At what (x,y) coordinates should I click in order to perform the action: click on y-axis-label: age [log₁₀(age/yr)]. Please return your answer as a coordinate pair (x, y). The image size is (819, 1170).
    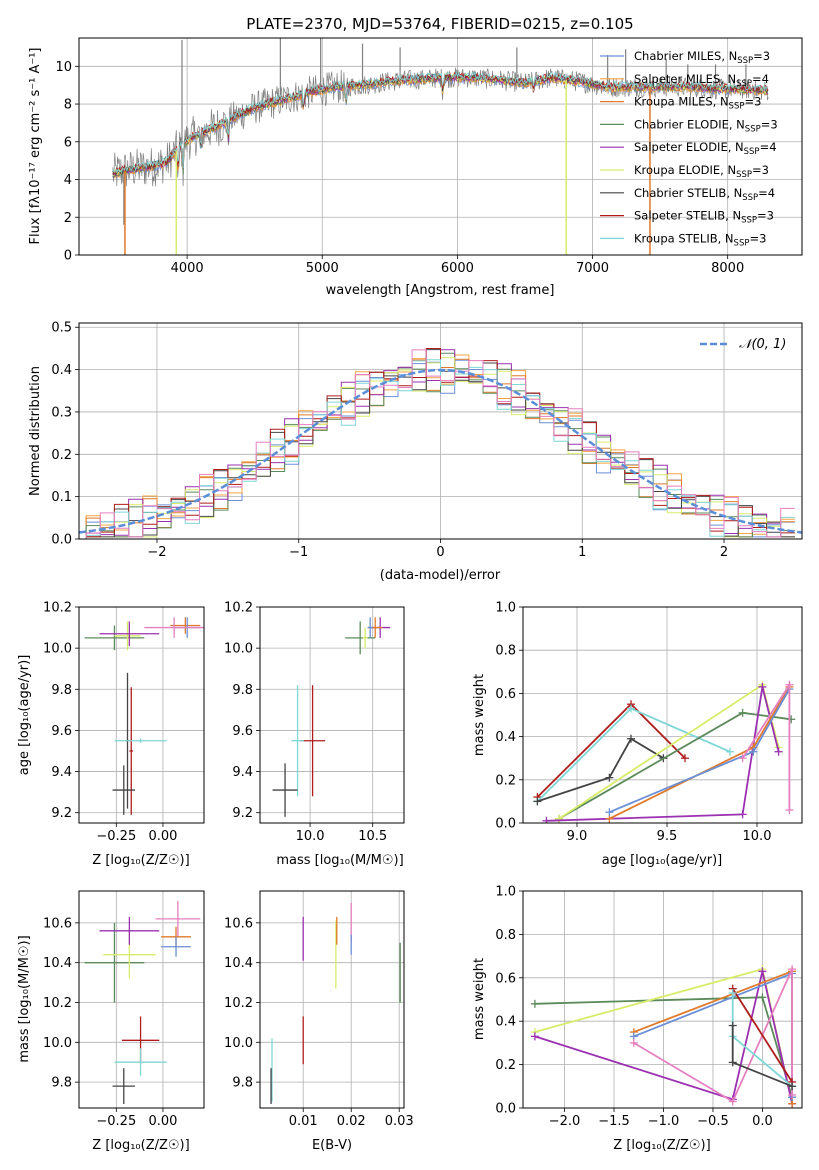
    Looking at the image, I should click on (24, 715).